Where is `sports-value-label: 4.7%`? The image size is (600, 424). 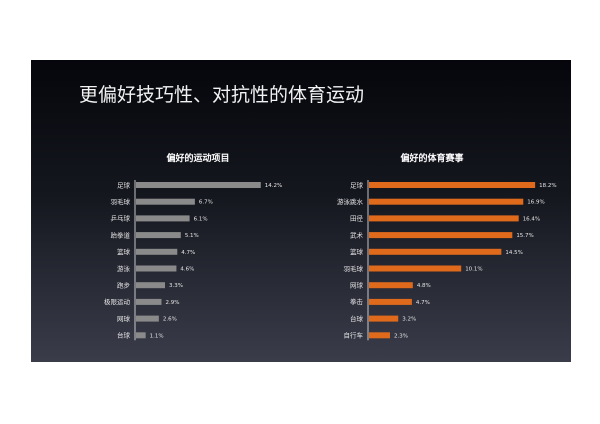 sports-value-label: 4.7% is located at coordinates (188, 253).